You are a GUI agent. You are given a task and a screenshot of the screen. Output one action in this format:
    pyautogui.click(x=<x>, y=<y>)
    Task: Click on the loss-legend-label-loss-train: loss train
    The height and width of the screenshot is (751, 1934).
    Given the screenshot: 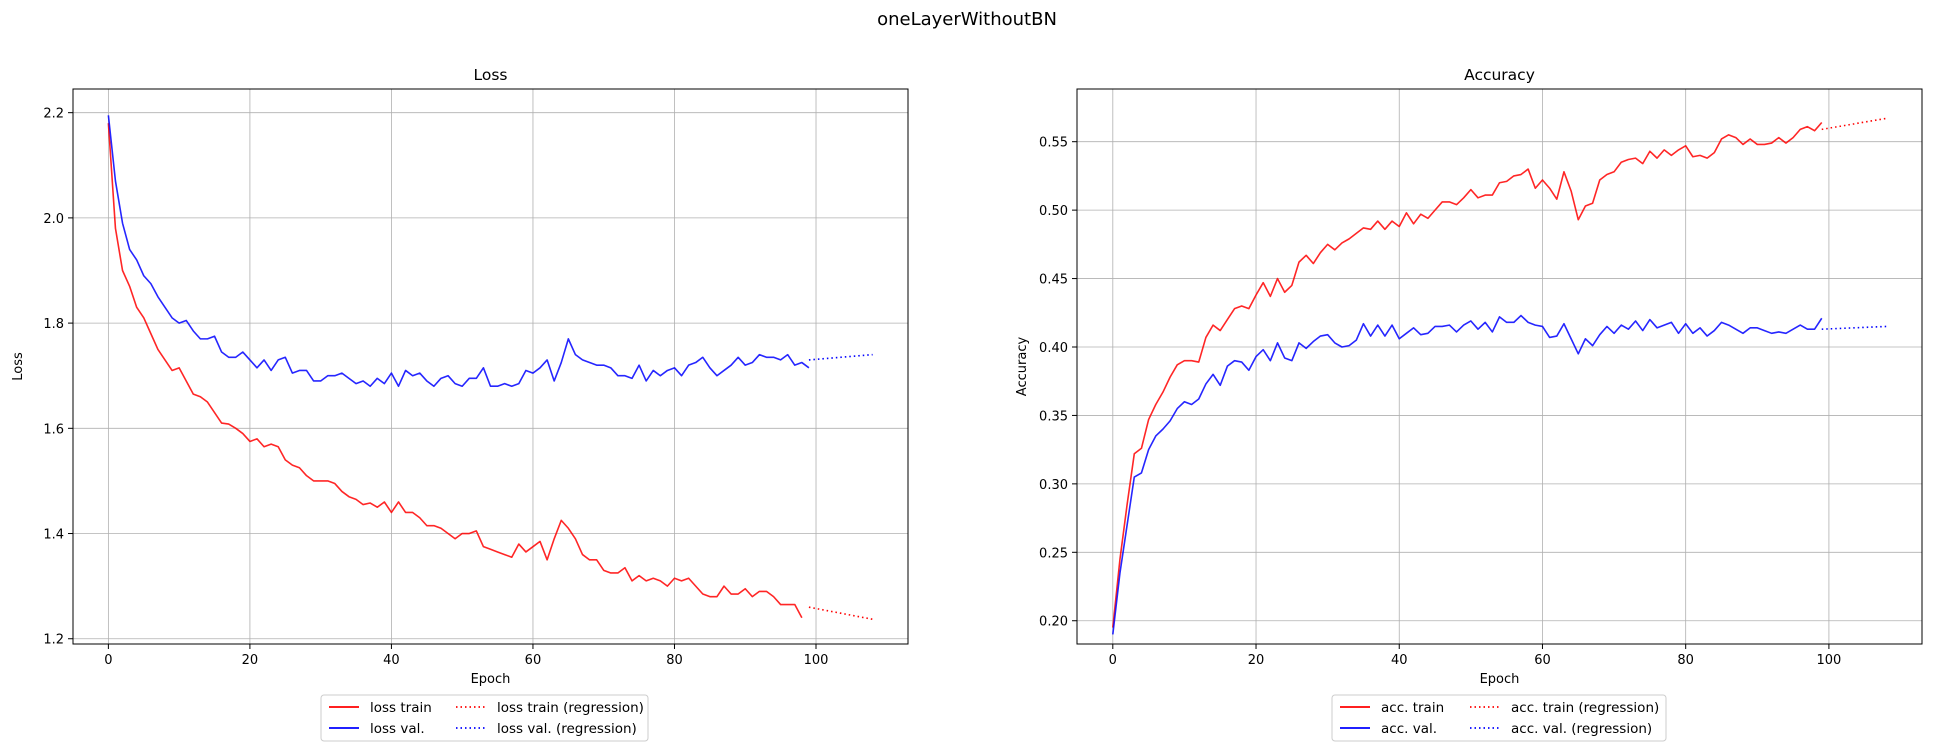 What is the action you would take?
    pyautogui.click(x=401, y=708)
    